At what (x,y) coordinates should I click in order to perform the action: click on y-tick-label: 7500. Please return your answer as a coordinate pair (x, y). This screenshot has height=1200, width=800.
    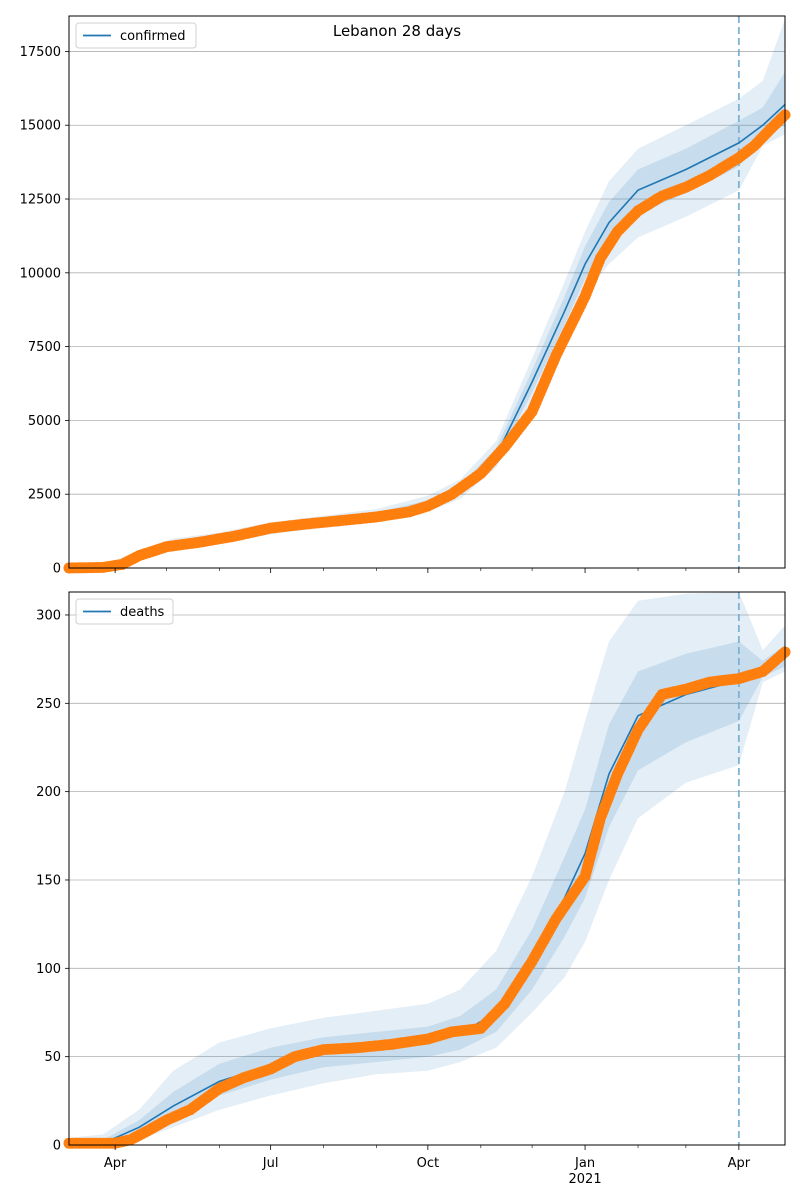
    Looking at the image, I should click on (44, 347).